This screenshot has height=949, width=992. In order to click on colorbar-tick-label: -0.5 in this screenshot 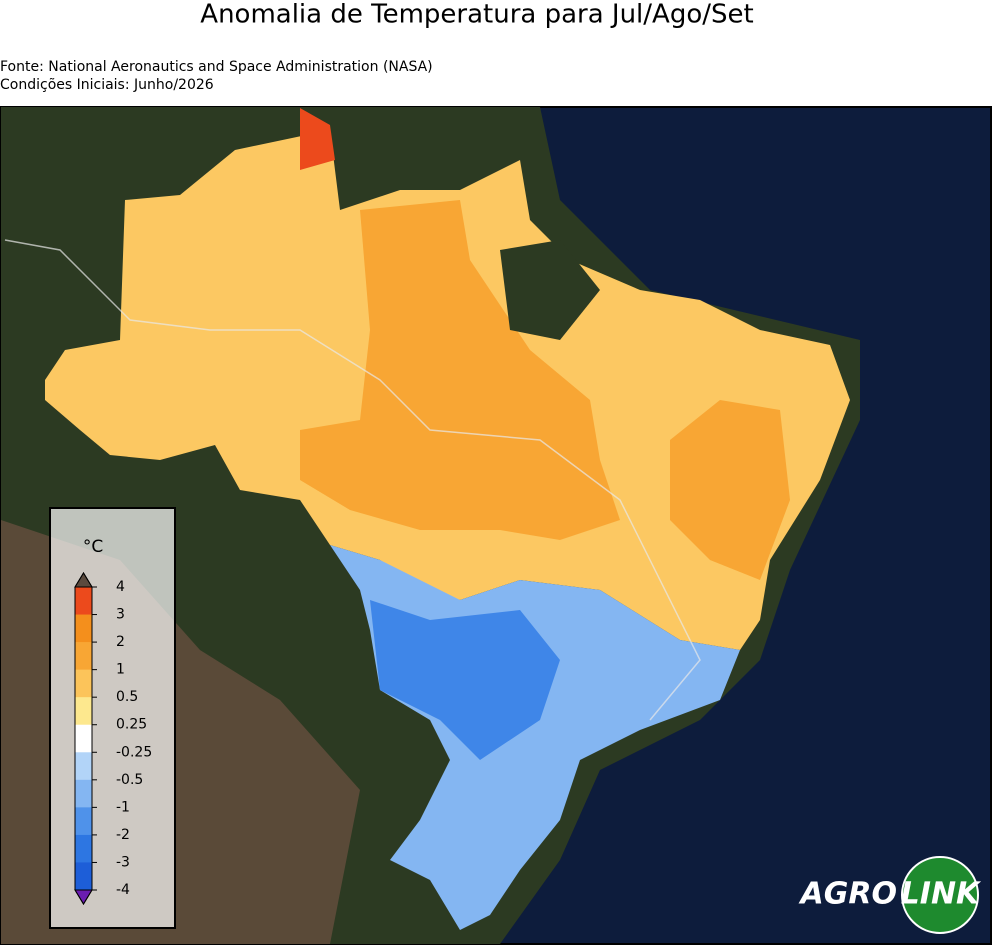, I will do `click(129, 780)`.